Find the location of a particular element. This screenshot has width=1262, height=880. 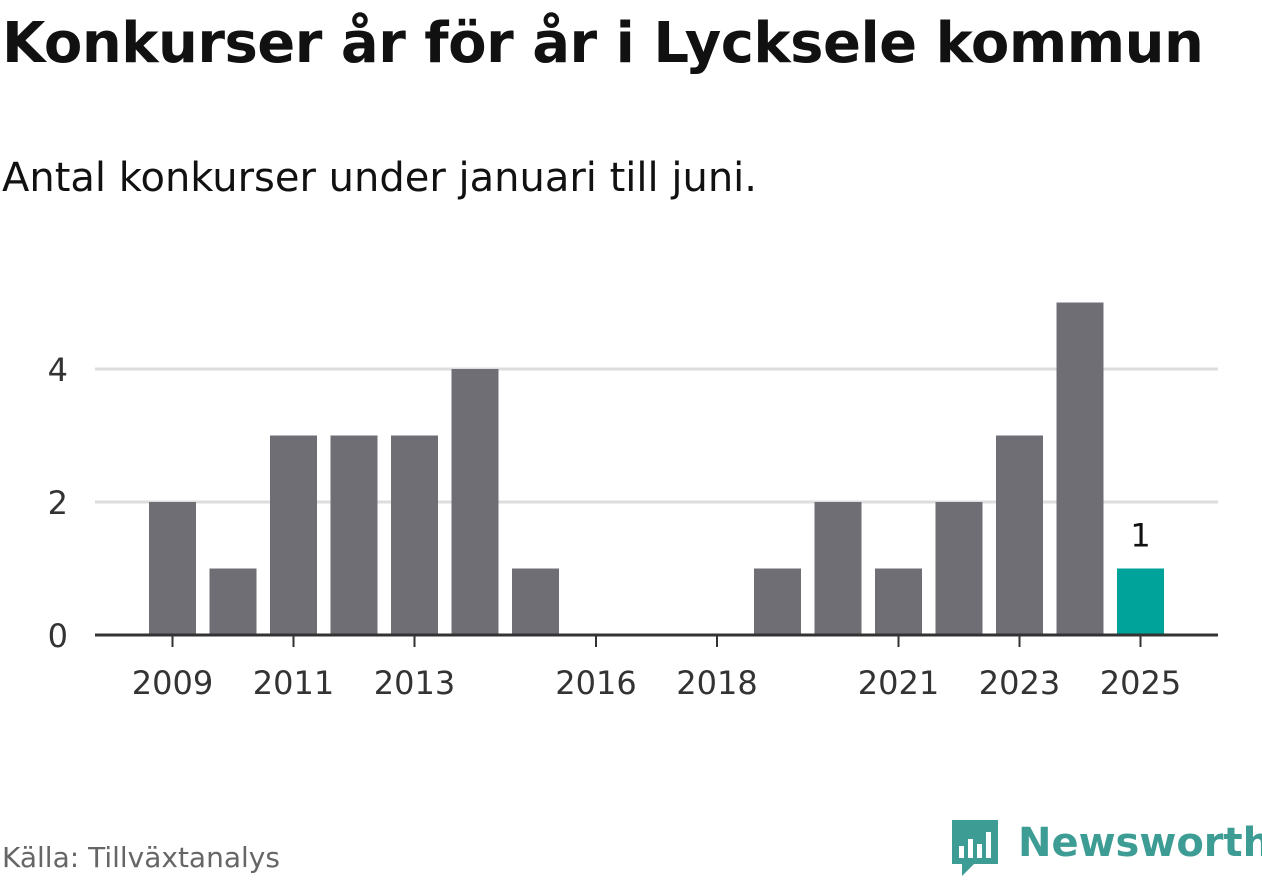

bar-2011 is located at coordinates (293, 535).